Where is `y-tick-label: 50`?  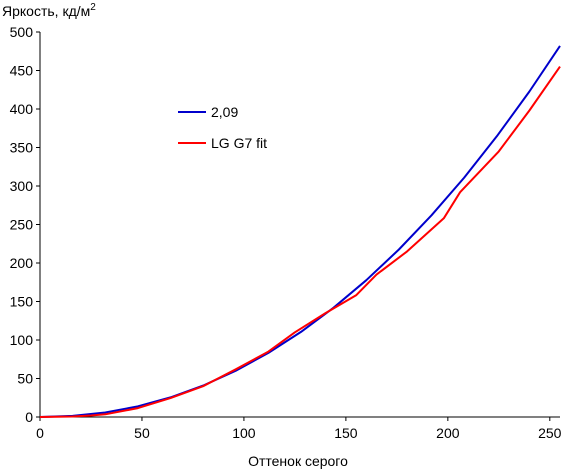
y-tick-label: 50 is located at coordinates (25, 379).